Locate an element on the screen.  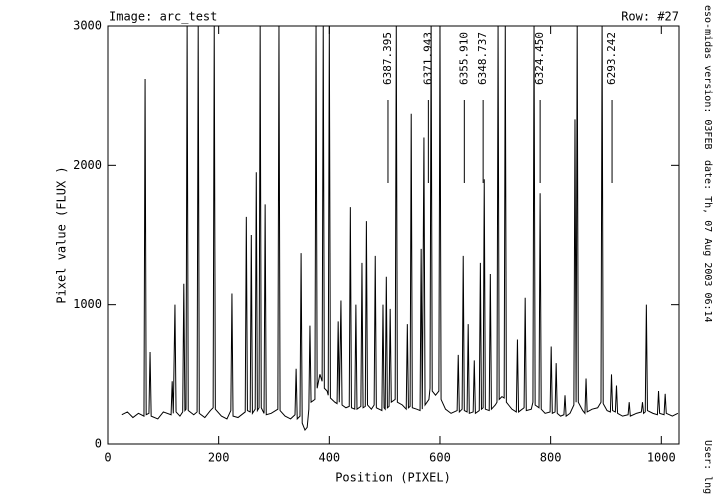
y-tick-label: 0 is located at coordinates (98, 444).